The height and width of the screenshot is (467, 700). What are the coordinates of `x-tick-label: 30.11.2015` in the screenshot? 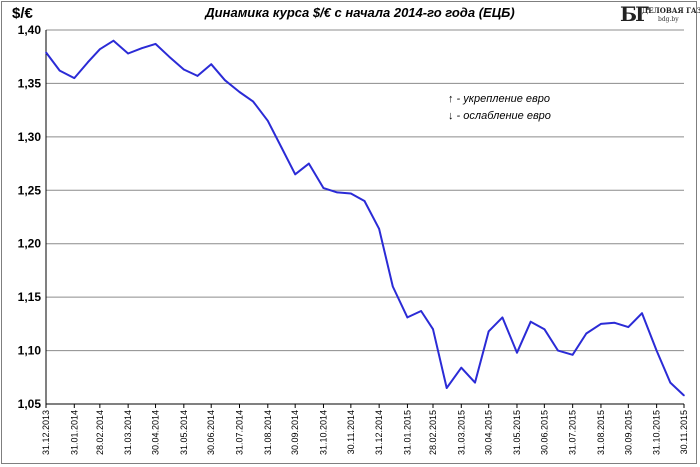 It's located at (684, 432).